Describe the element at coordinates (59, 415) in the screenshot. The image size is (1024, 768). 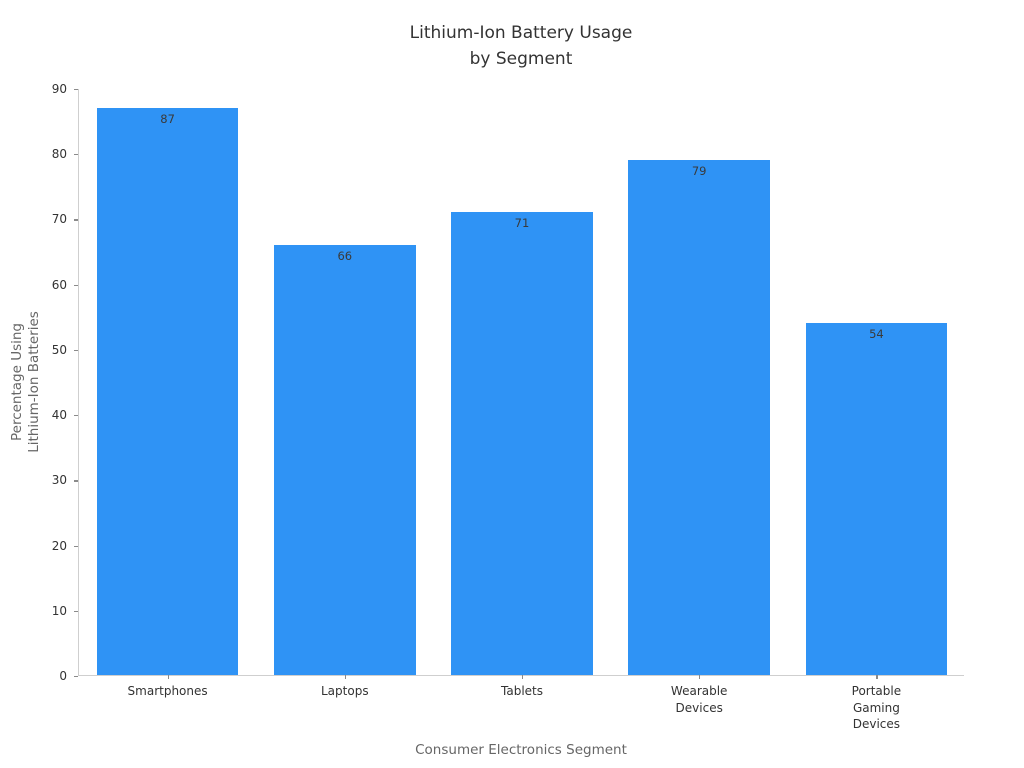
I see `y-tick-label: 40` at that location.